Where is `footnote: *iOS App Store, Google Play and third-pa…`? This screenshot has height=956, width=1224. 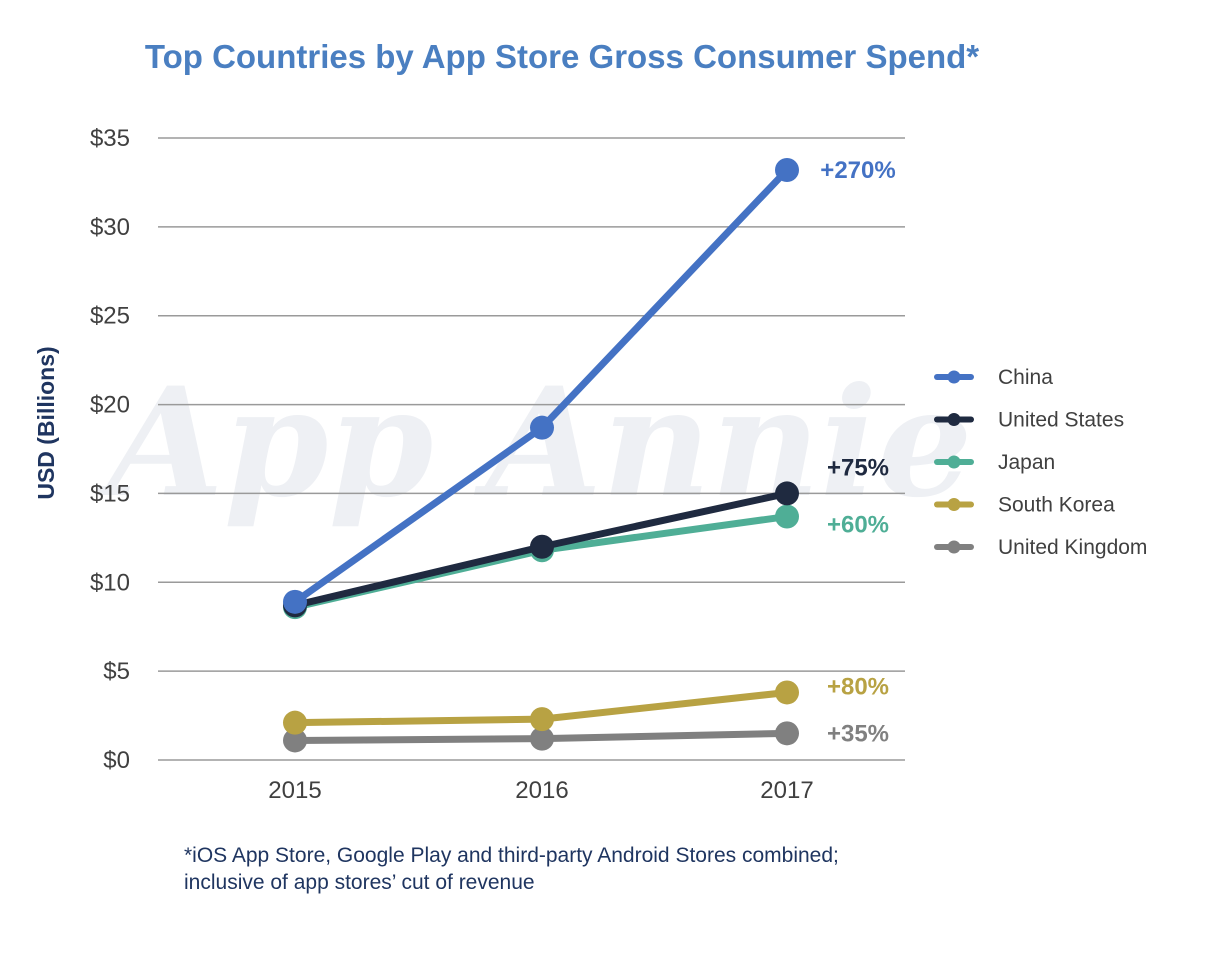 footnote: *iOS App Store, Google Play and third-pa… is located at coordinates (634, 869).